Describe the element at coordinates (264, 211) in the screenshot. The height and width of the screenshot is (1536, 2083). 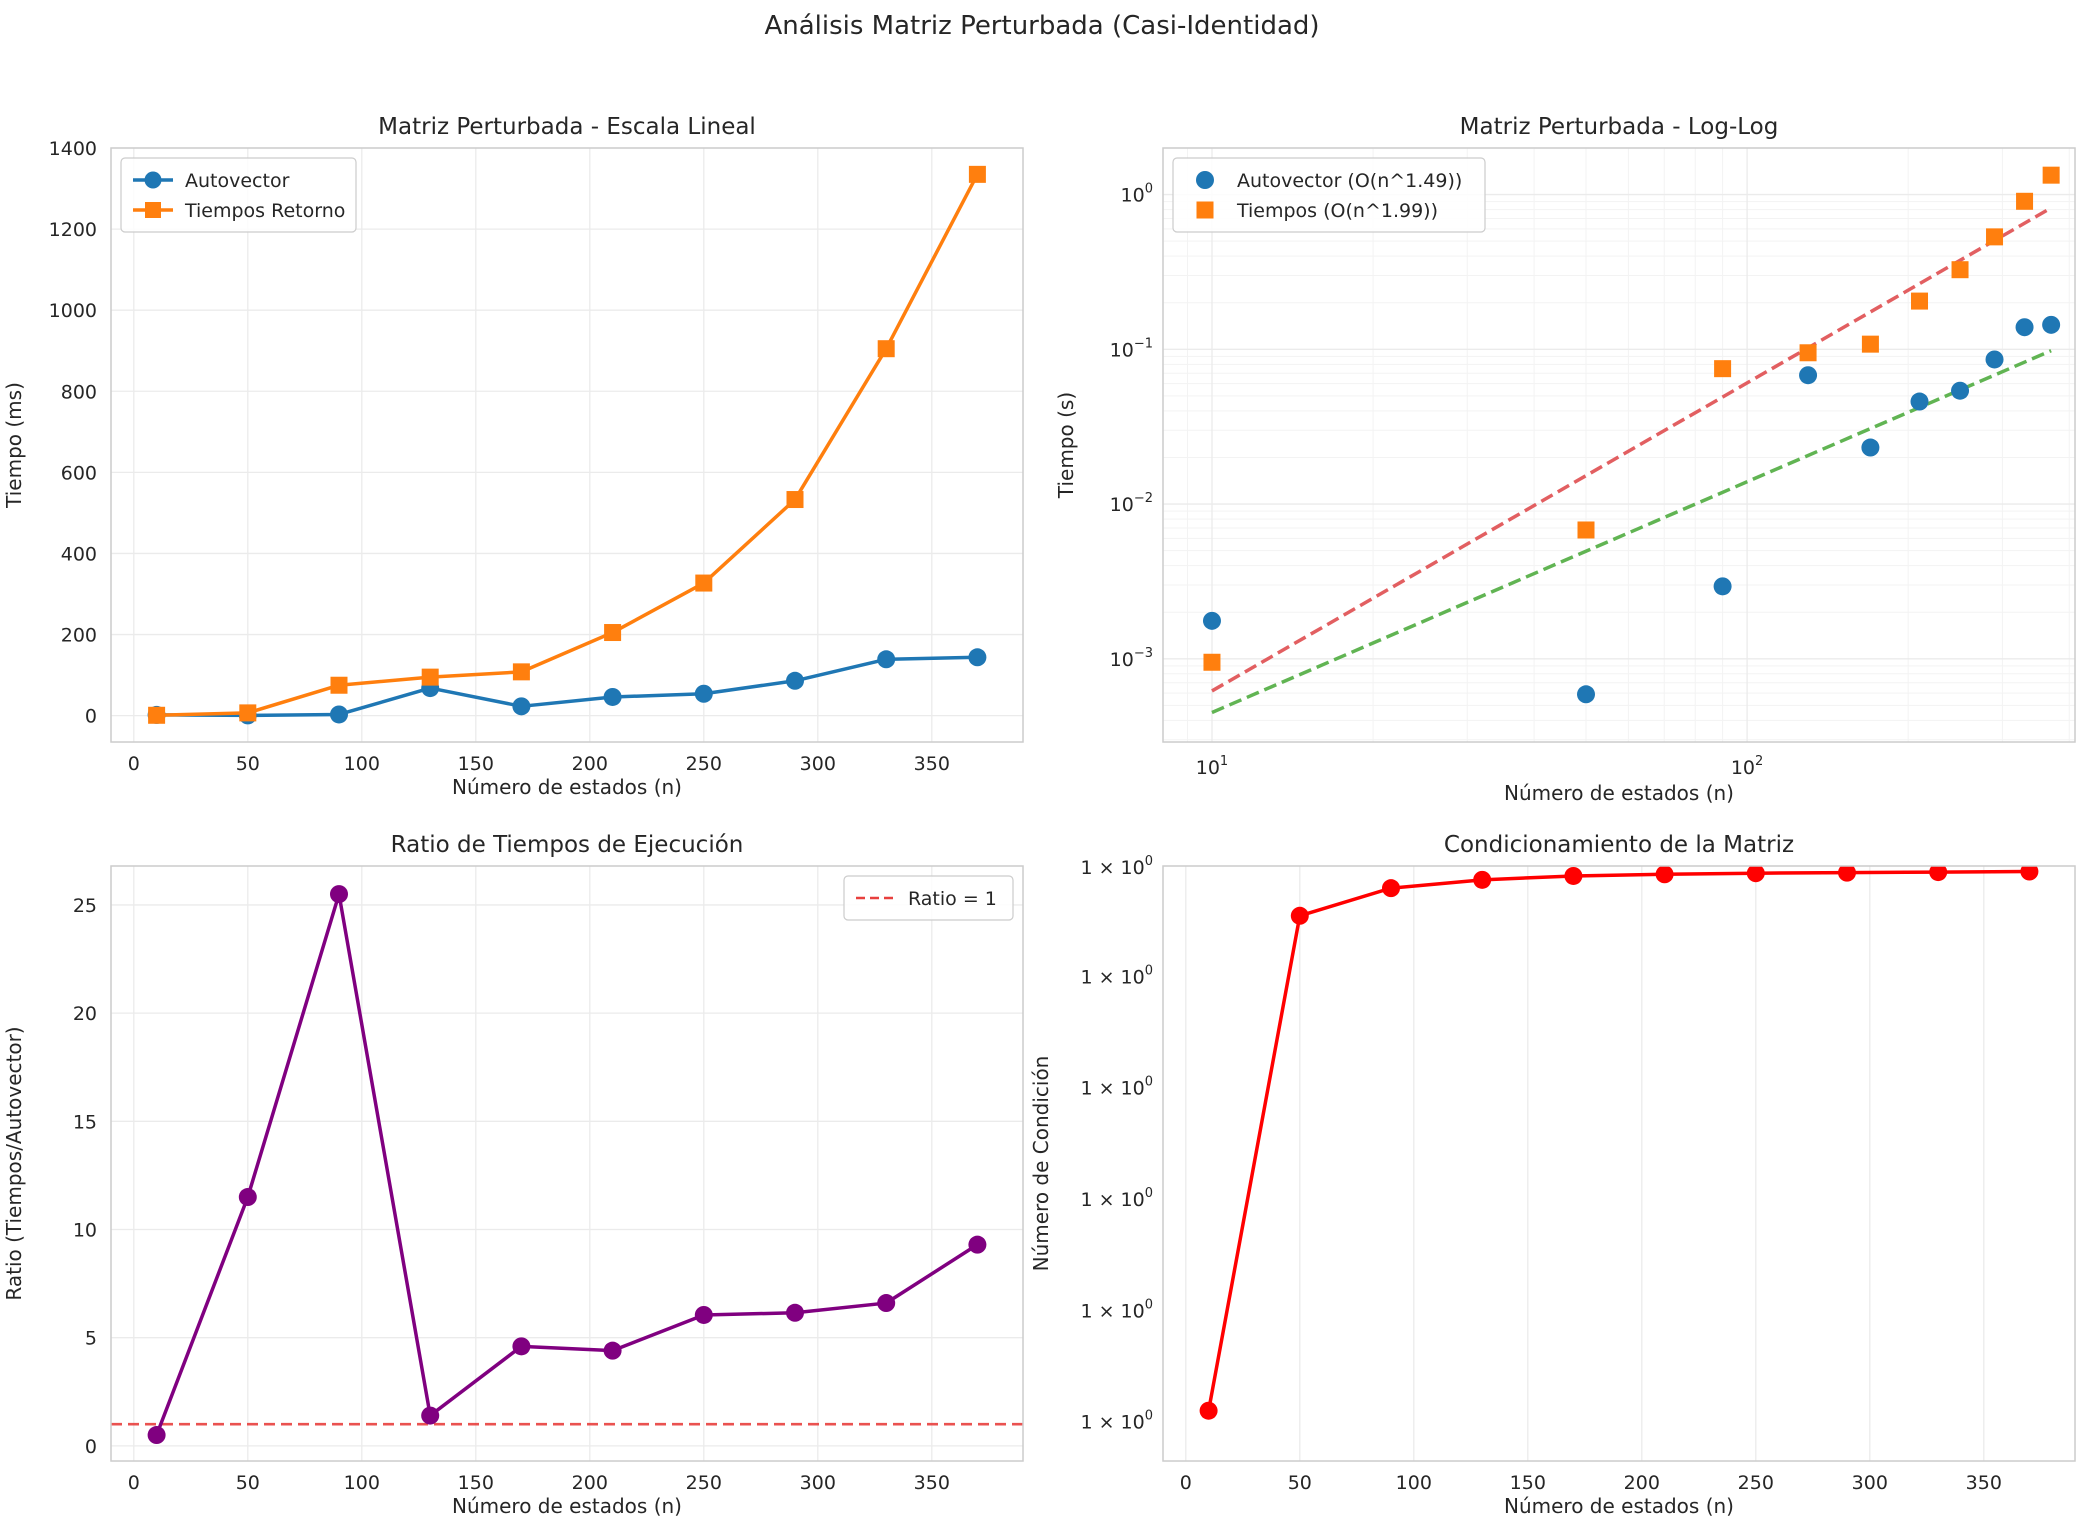
I see `legend-label: Tiempos Retorno` at that location.